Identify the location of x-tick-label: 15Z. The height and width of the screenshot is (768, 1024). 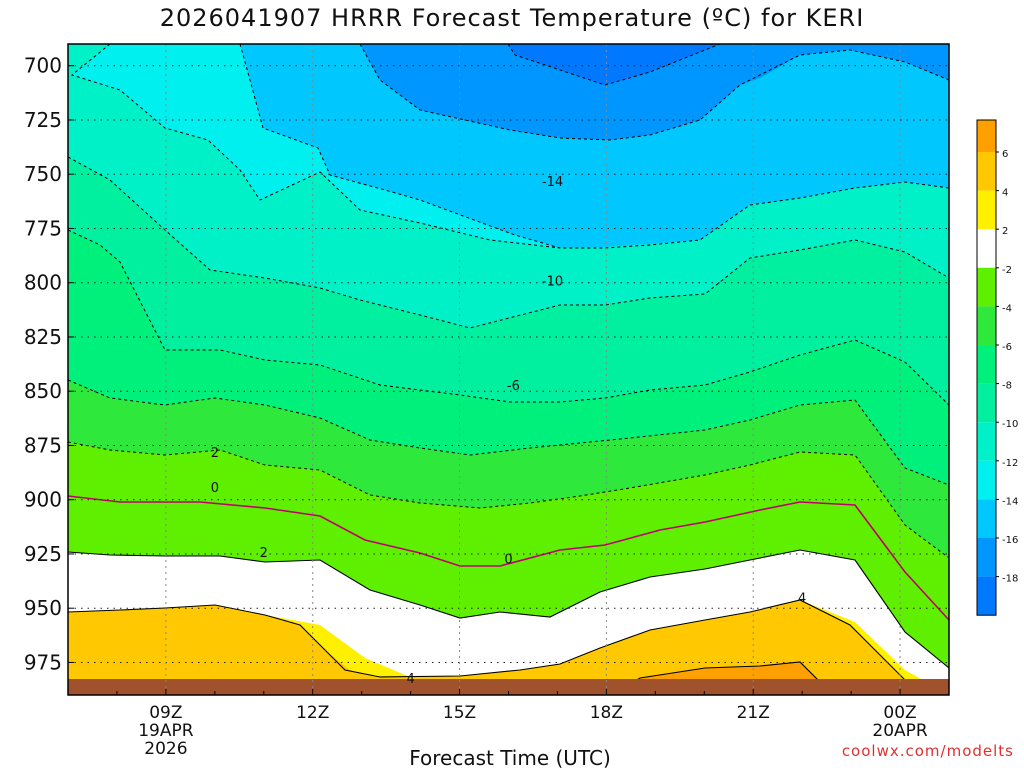
(459, 713).